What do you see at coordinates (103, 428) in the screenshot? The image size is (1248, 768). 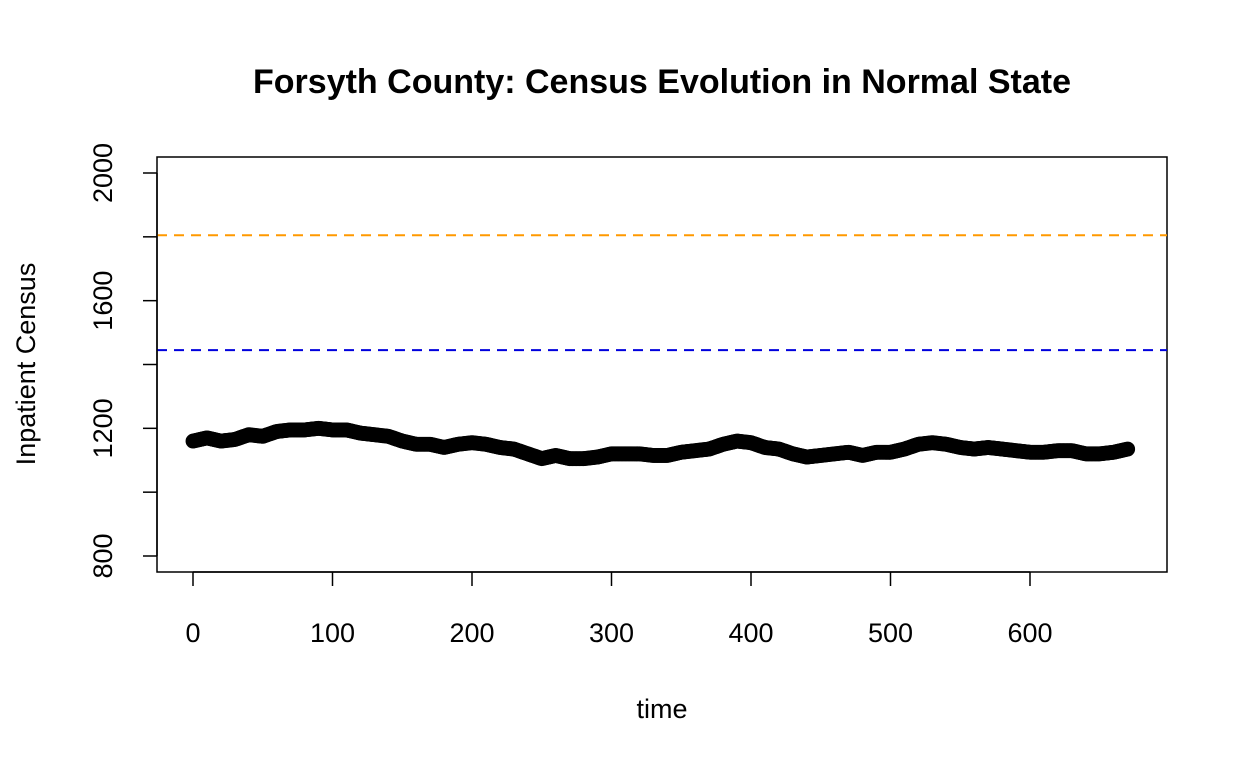 I see `y-tick-label: 1200` at bounding box center [103, 428].